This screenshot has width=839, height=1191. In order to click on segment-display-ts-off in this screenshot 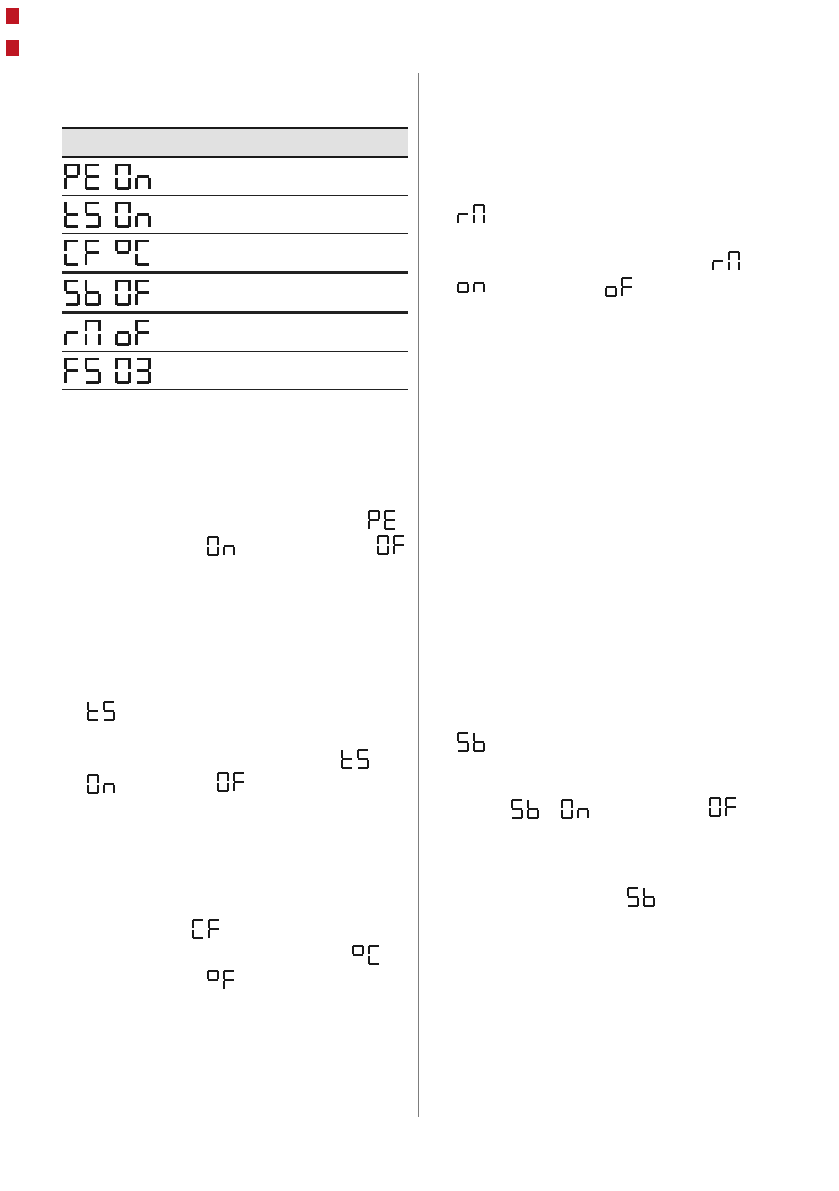, I will do `click(231, 782)`.